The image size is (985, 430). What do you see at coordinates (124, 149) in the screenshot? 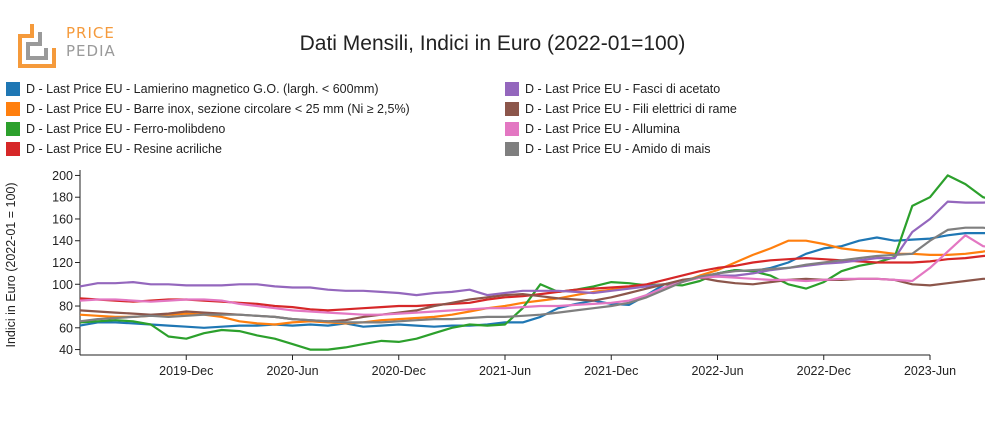
I see `legend-label: D - Last Price EU - Resine acriliche` at bounding box center [124, 149].